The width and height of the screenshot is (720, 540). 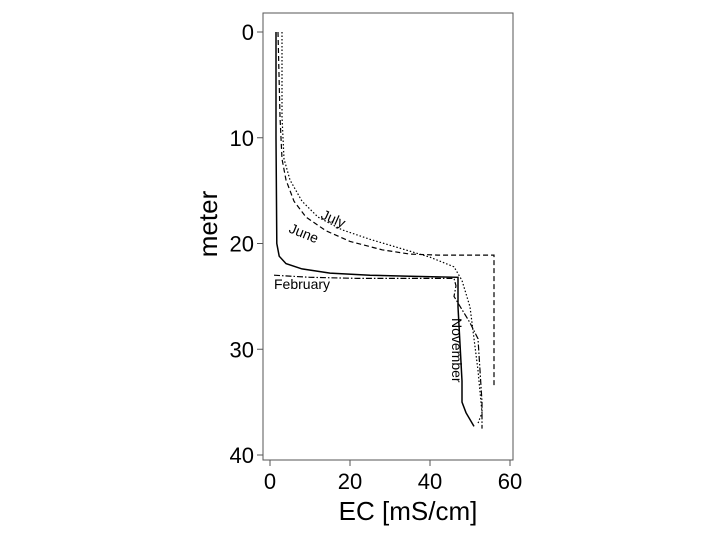 What do you see at coordinates (457, 350) in the screenshot?
I see `series-label-november: November` at bounding box center [457, 350].